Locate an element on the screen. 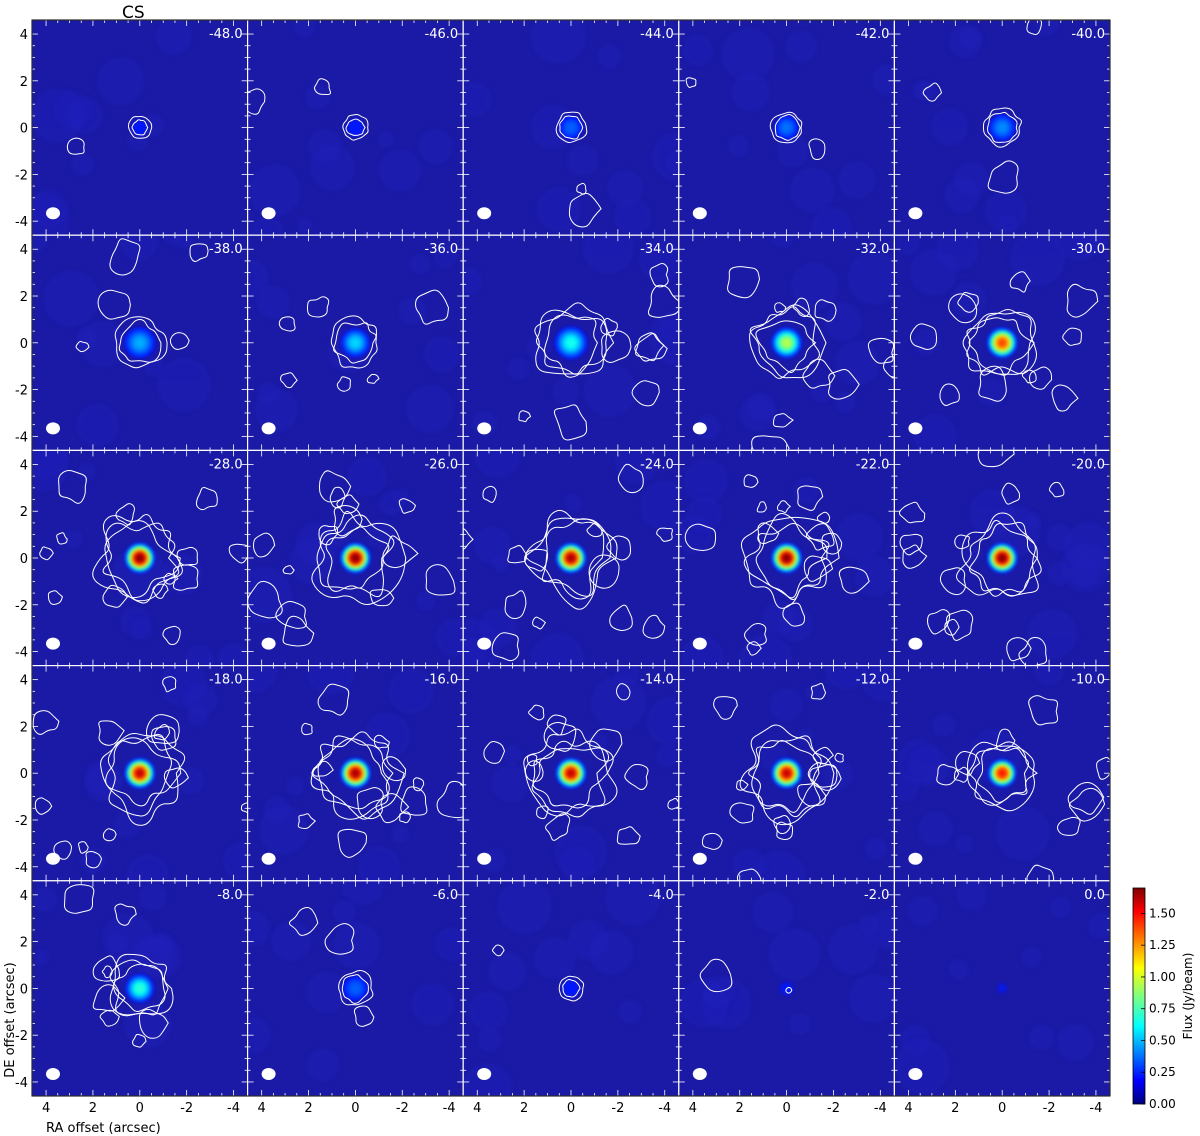  velocity-label: 0.0 is located at coordinates (1094, 895).